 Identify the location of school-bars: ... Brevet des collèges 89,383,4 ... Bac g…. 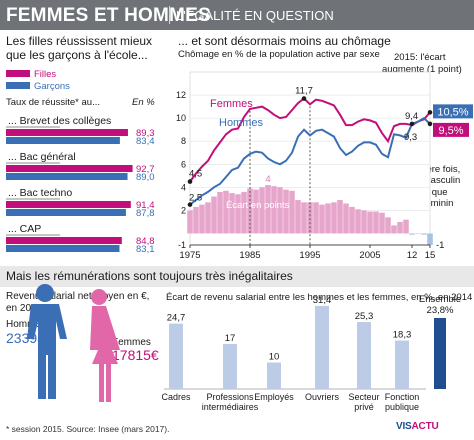
(80, 185).